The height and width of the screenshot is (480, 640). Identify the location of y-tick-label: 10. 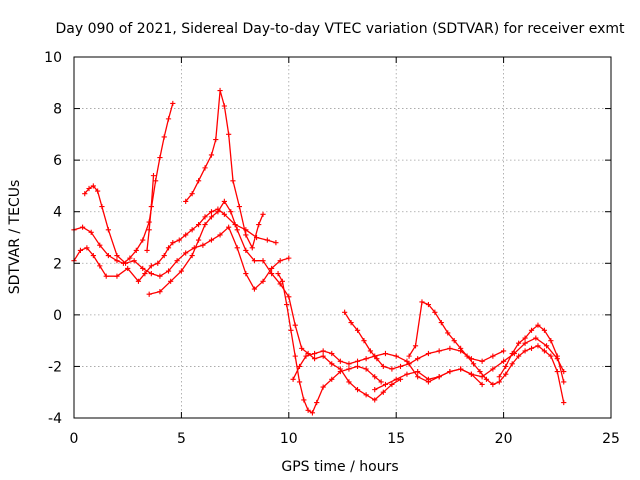
(53, 58).